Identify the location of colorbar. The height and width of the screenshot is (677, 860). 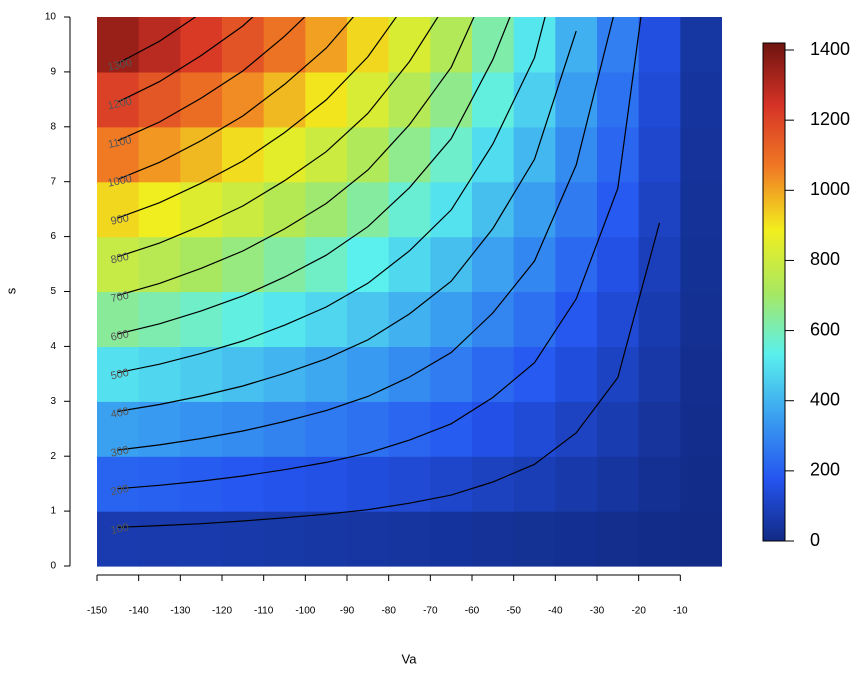
(774, 292).